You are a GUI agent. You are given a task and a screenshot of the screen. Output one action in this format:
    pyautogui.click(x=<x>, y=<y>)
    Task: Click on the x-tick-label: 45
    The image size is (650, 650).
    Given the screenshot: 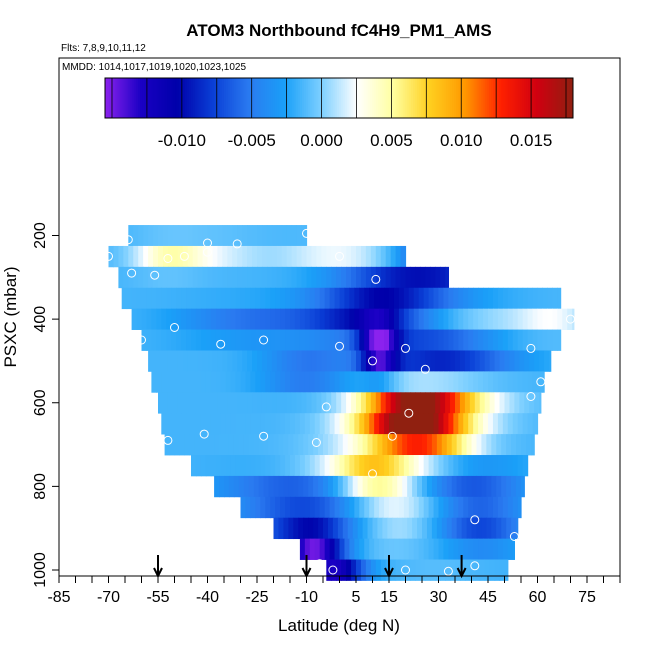 What is the action you would take?
    pyautogui.click(x=488, y=597)
    